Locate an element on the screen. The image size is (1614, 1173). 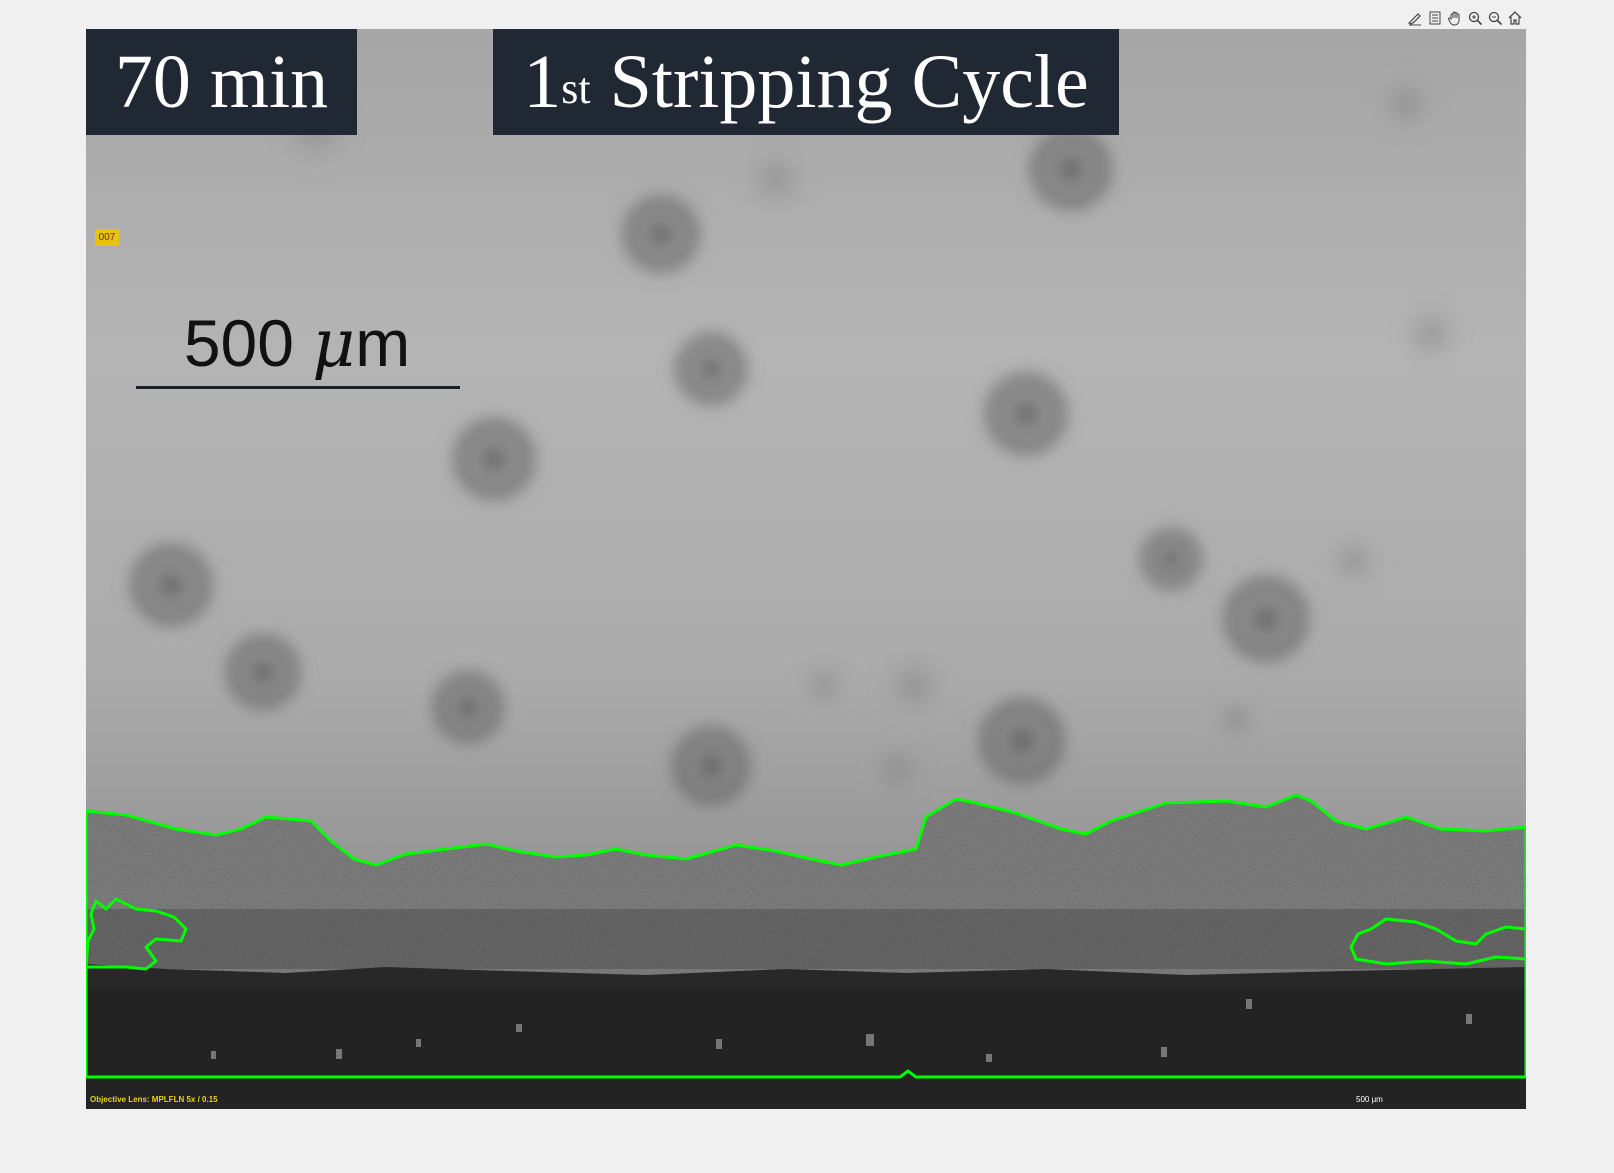
scale-bar-label: 500 μm is located at coordinates (297, 343).